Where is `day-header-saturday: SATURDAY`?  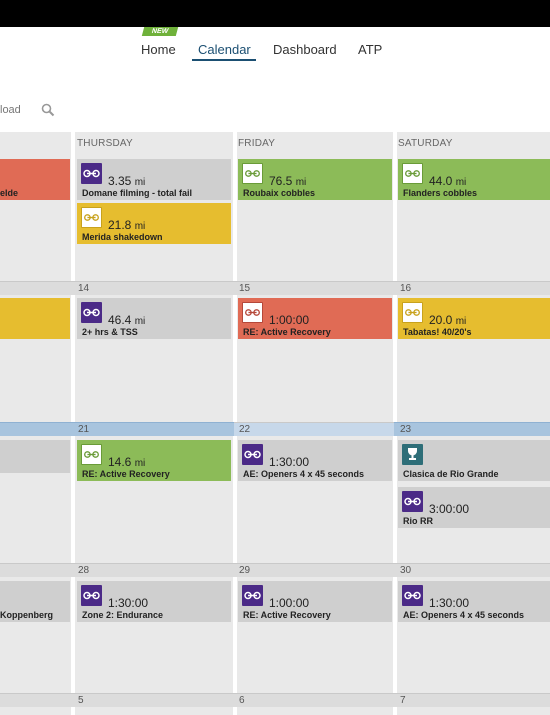
day-header-saturday: SATURDAY is located at coordinates (425, 143).